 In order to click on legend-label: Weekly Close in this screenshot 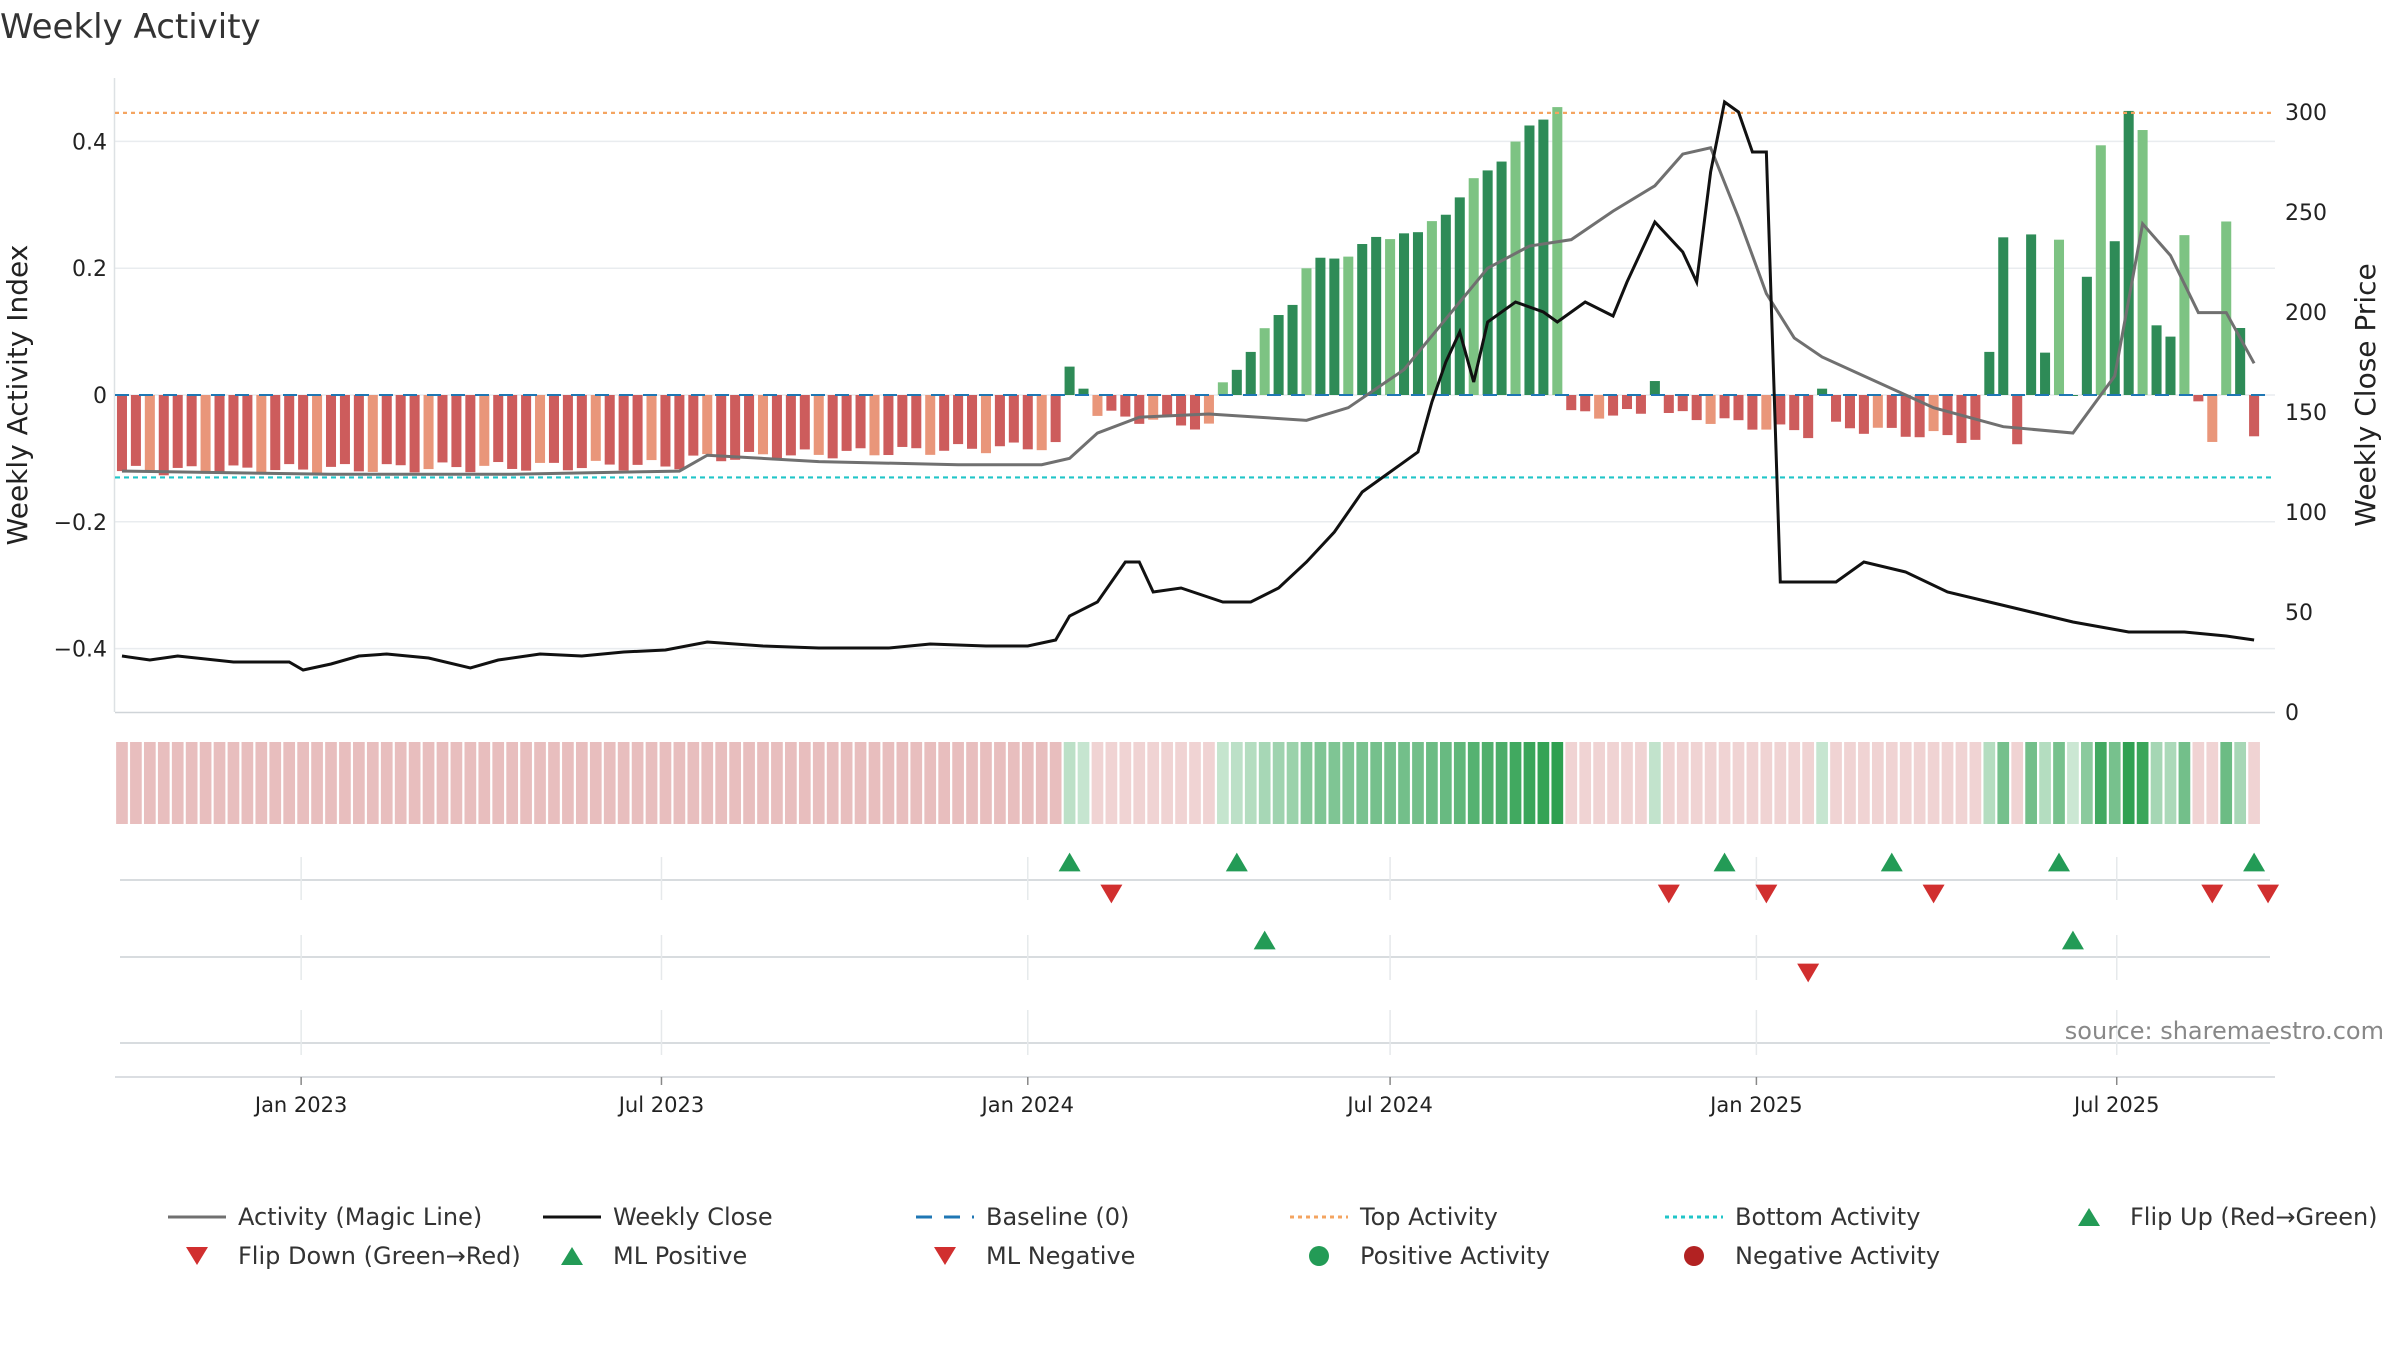, I will do `click(693, 1217)`.